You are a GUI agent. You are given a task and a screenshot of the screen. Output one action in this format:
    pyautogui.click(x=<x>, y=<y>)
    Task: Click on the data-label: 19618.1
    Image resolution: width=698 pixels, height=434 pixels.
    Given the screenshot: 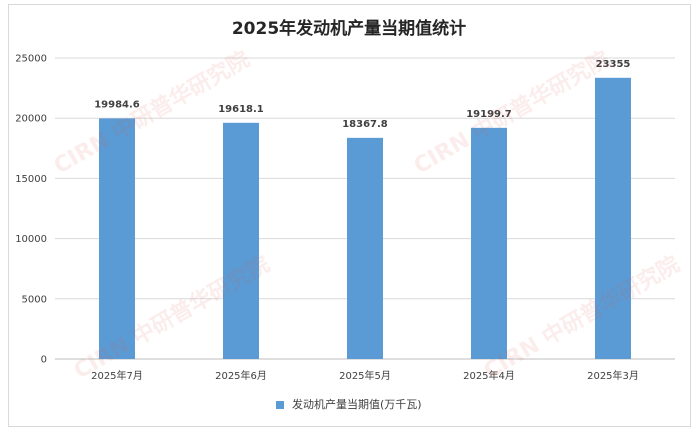 What is the action you would take?
    pyautogui.click(x=241, y=109)
    